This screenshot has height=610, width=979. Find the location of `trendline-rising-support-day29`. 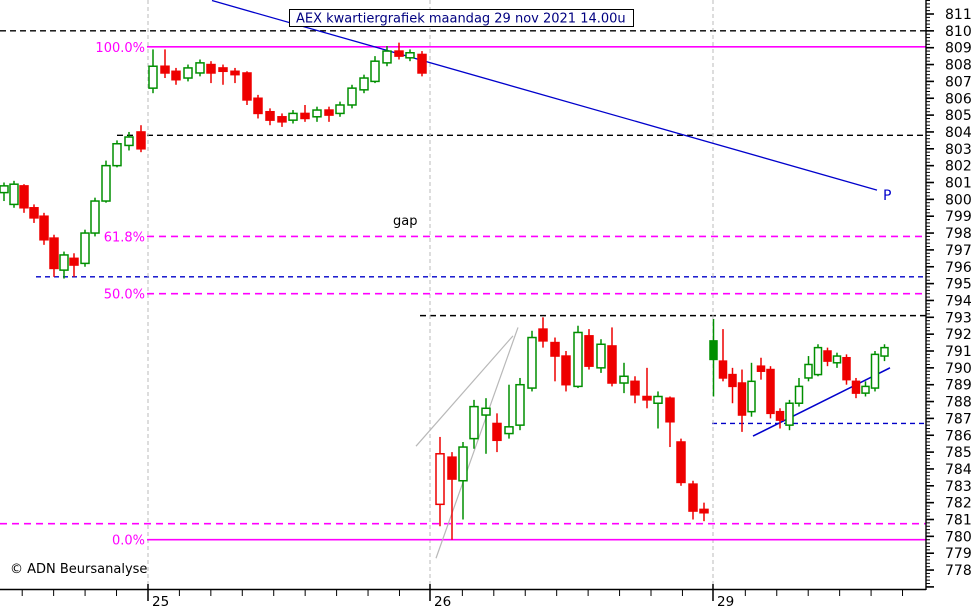

trendline-rising-support-day29 is located at coordinates (821, 402).